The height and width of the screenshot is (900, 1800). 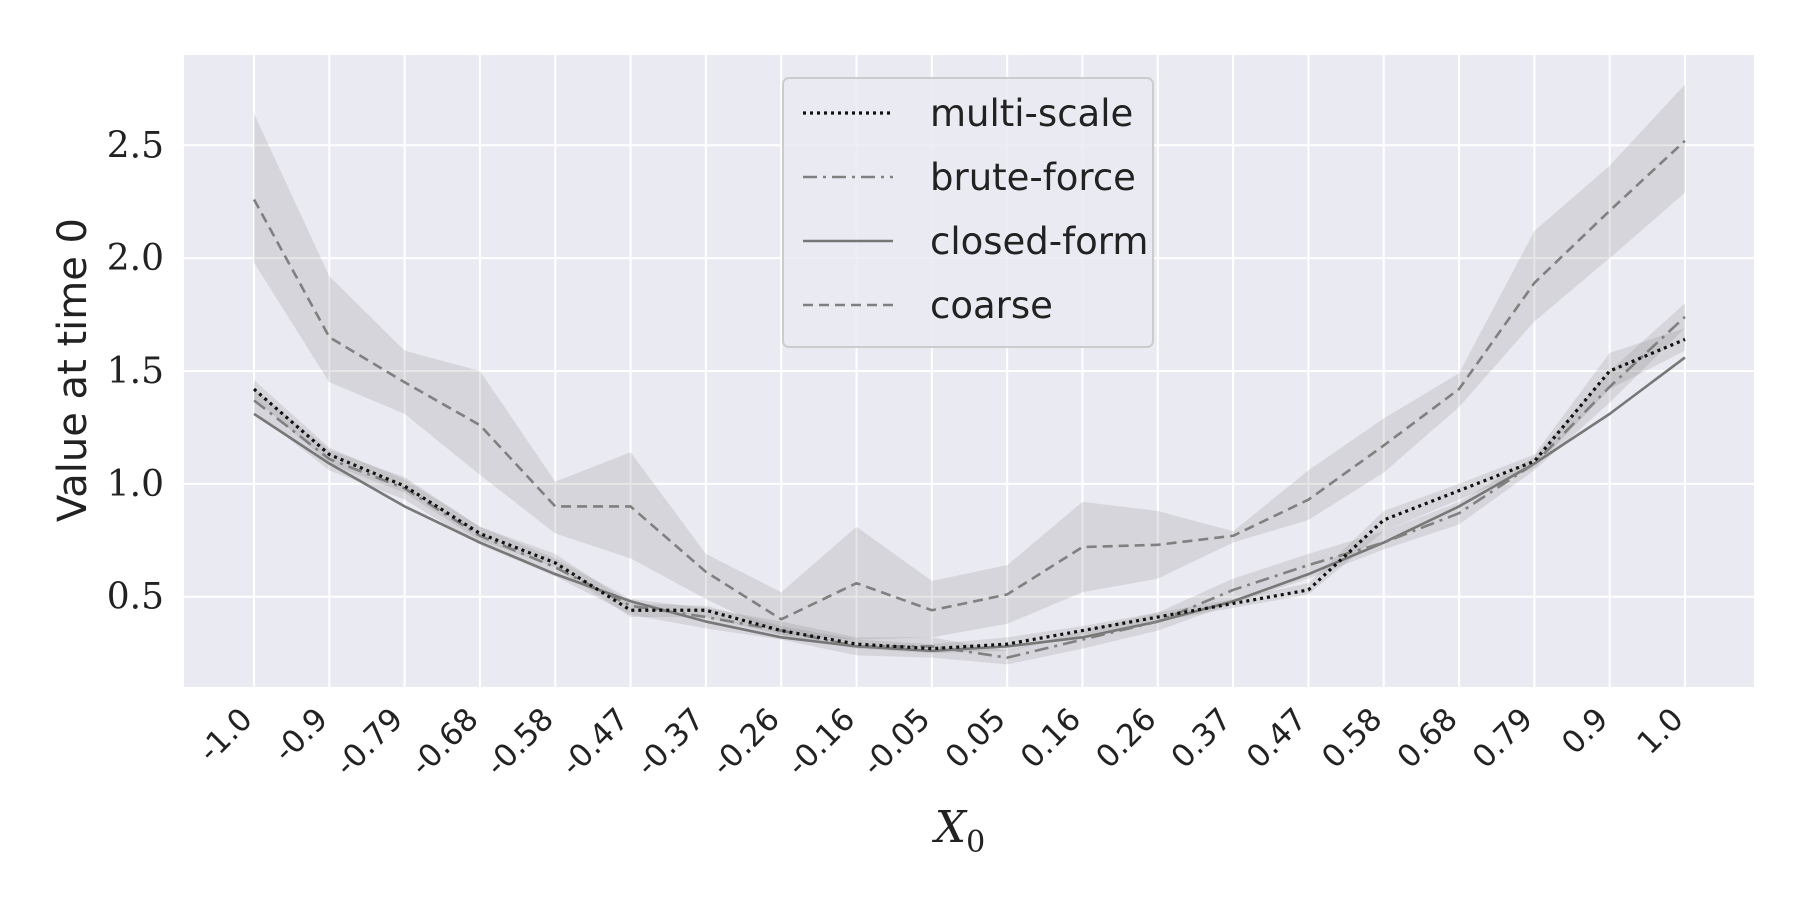 What do you see at coordinates (1201, 738) in the screenshot?
I see `x-tick-label: 0.37` at bounding box center [1201, 738].